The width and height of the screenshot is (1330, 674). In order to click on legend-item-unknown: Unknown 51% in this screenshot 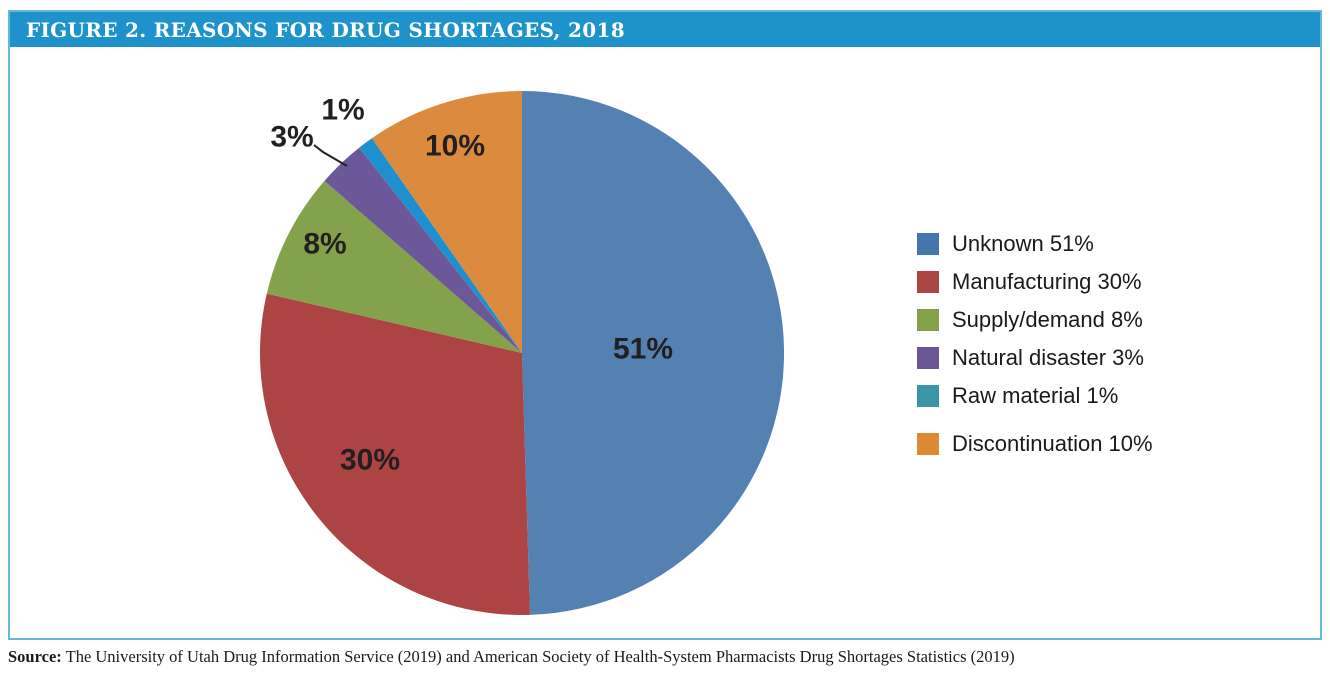, I will do `click(1035, 244)`.